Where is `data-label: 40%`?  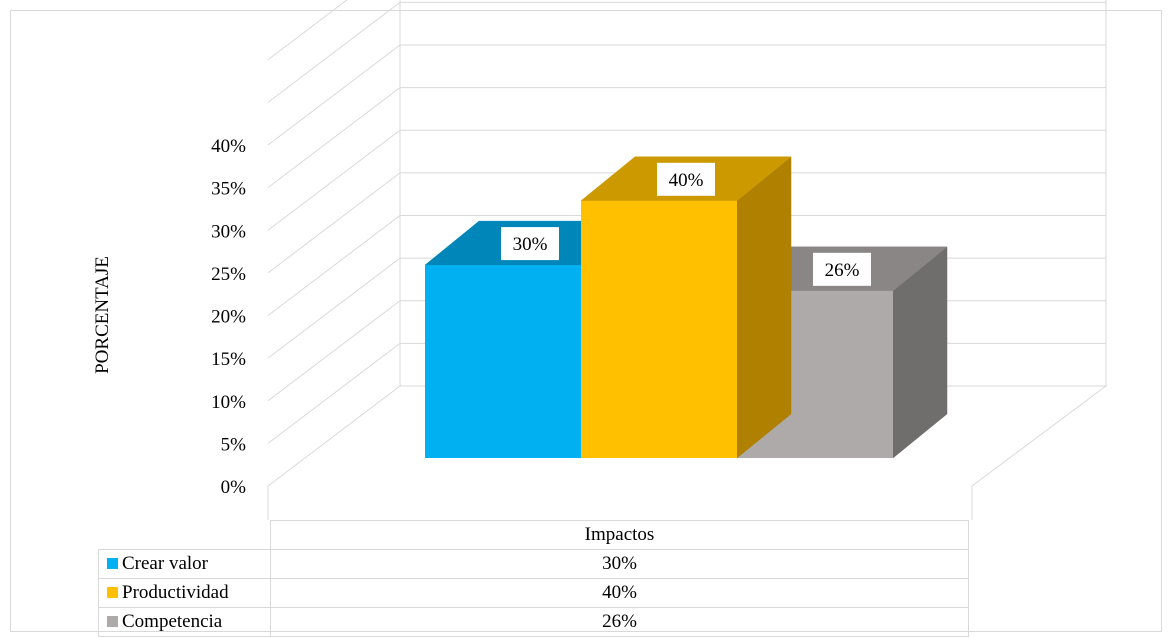
data-label: 40% is located at coordinates (686, 180).